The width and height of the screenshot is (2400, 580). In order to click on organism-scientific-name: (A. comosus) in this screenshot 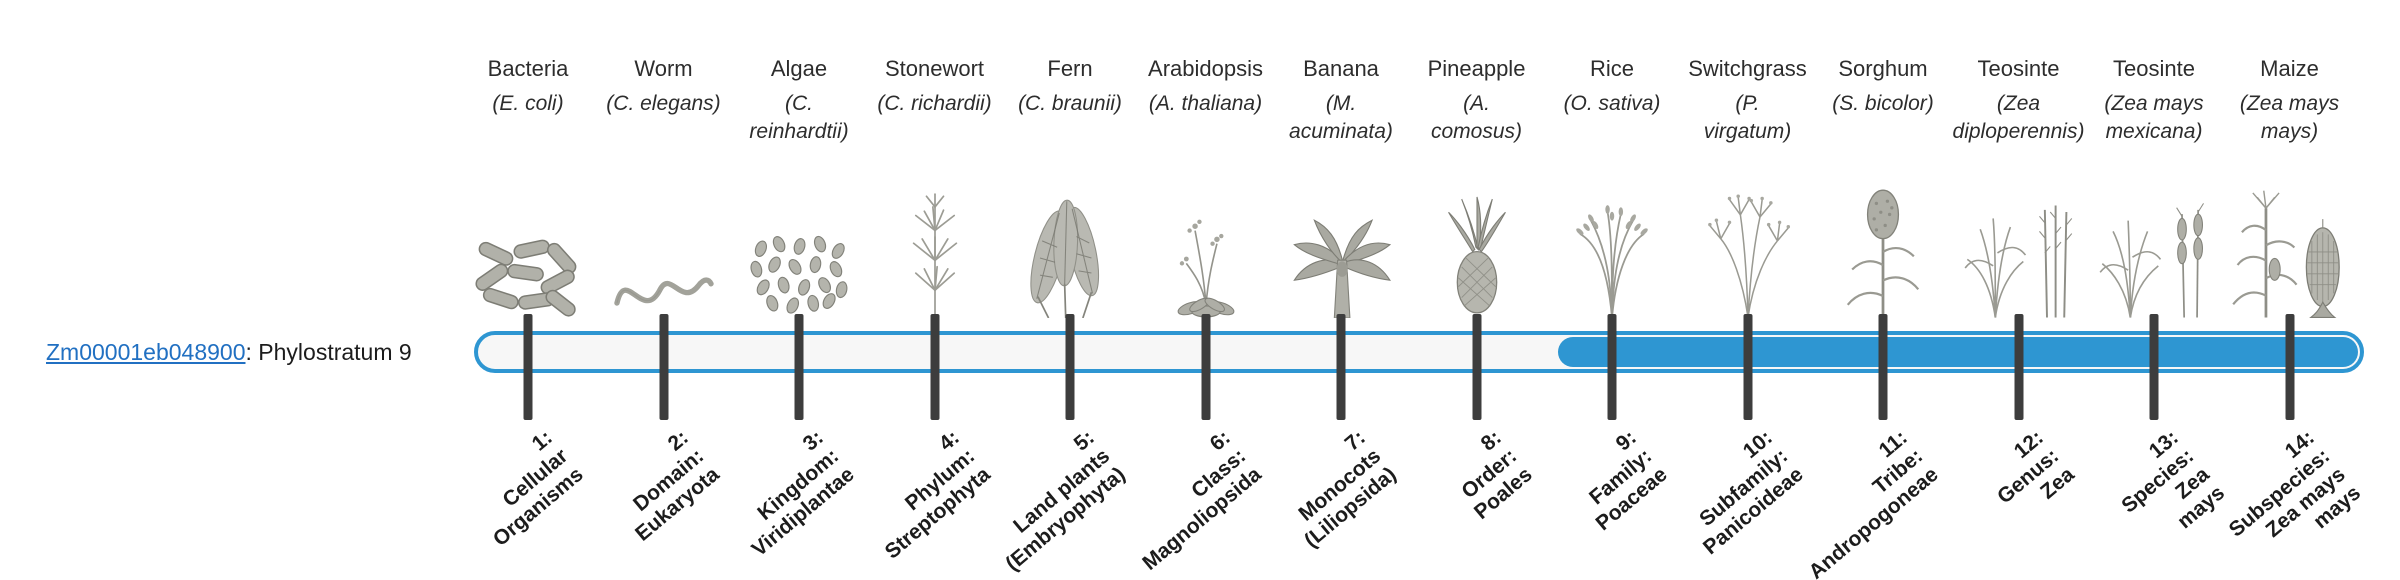, I will do `click(1476, 118)`.